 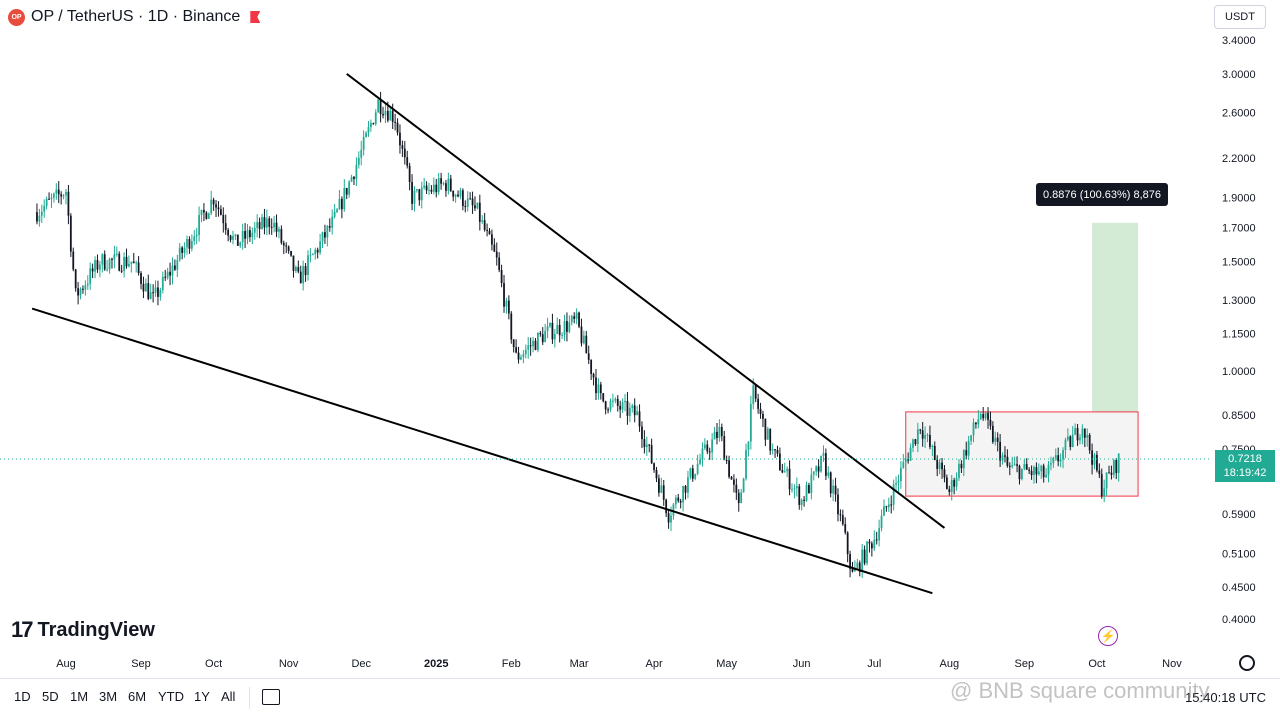 I want to click on range-button-ytd: YTD, so click(x=171, y=696).